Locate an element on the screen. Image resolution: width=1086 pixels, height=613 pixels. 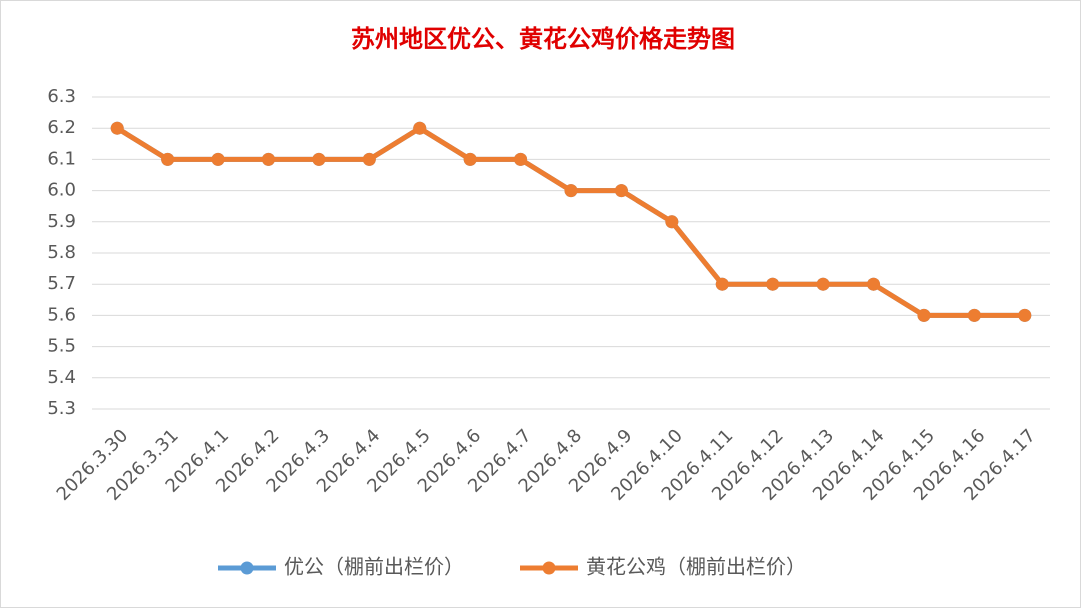
y-tick-label: 5.5 is located at coordinates (61, 346).